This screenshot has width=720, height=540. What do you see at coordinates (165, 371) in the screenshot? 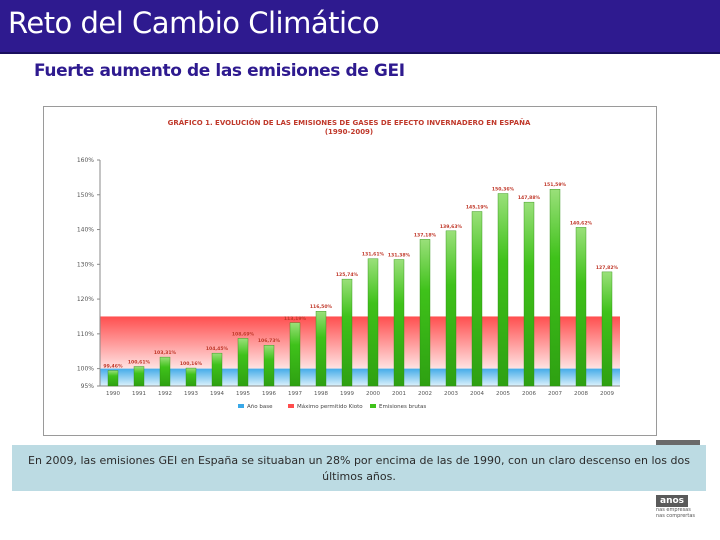
I see `bar-1992` at bounding box center [165, 371].